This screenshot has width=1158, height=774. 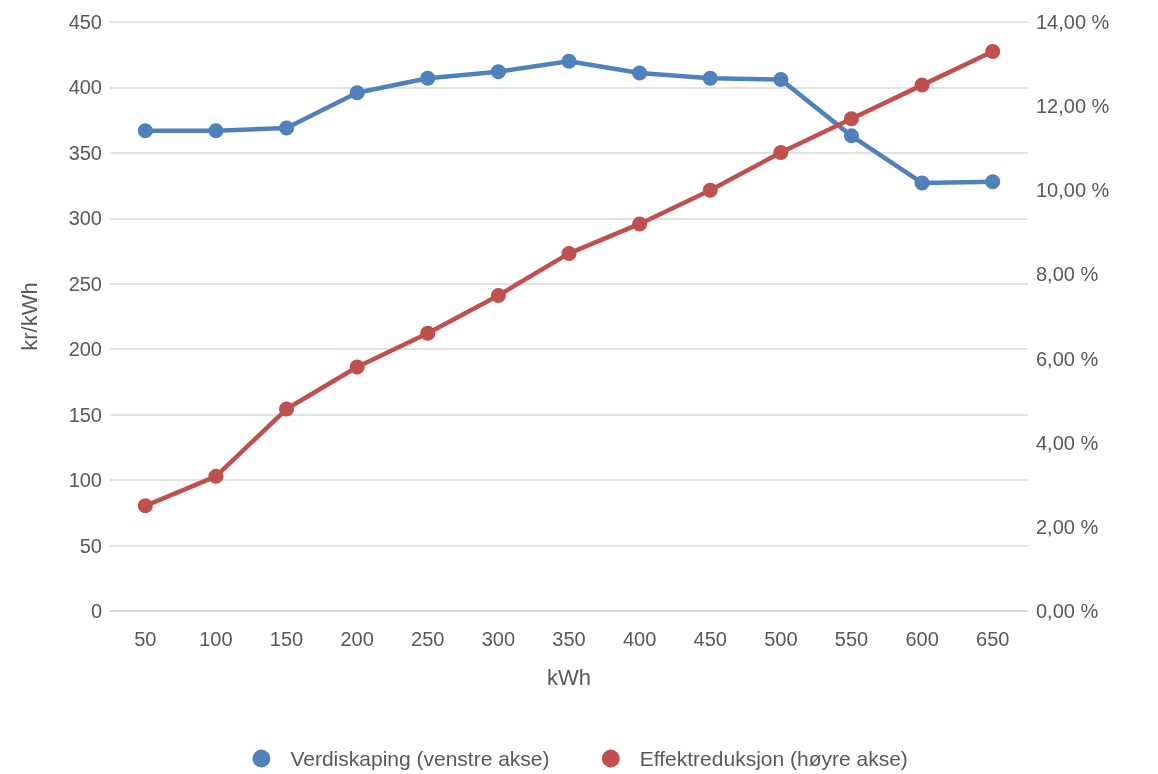 What do you see at coordinates (1067, 442) in the screenshot?
I see `y2-tick-label: 4,00 %` at bounding box center [1067, 442].